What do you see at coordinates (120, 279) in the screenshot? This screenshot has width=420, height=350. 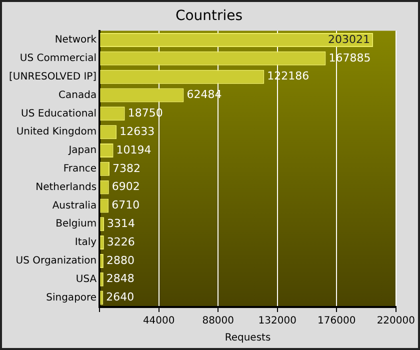 I see `data-label: 2848` at bounding box center [120, 279].